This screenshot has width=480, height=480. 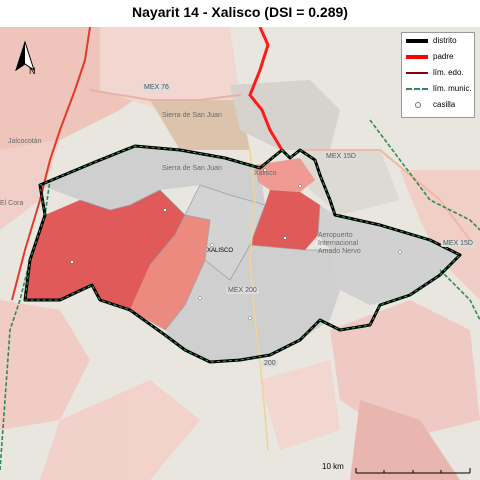 What do you see at coordinates (225, 232) in the screenshot?
I see `section-gray-center` at bounding box center [225, 232].